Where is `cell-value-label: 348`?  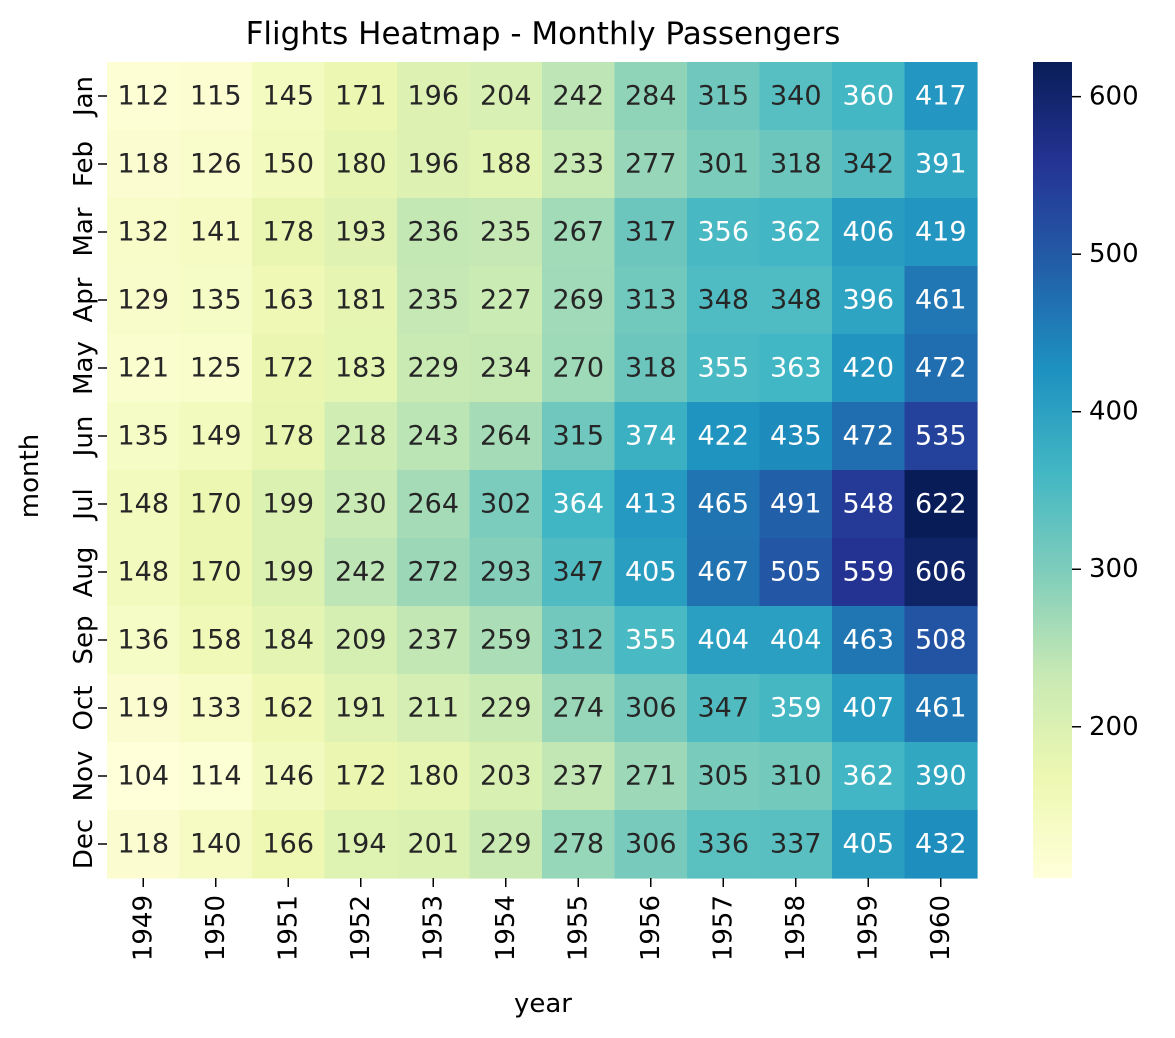 cell-value-label: 348 is located at coordinates (796, 300).